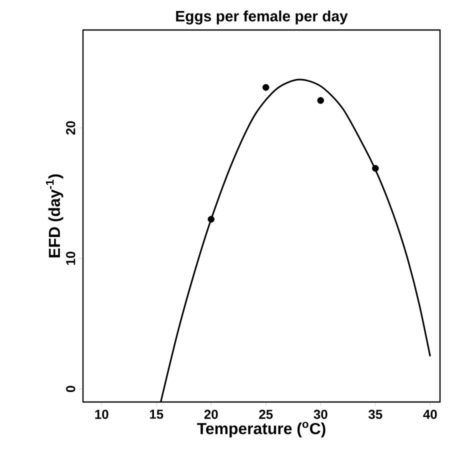  Describe the element at coordinates (261, 430) in the screenshot. I see `x-axis-title: Temperature ($^{o}$C)` at that location.